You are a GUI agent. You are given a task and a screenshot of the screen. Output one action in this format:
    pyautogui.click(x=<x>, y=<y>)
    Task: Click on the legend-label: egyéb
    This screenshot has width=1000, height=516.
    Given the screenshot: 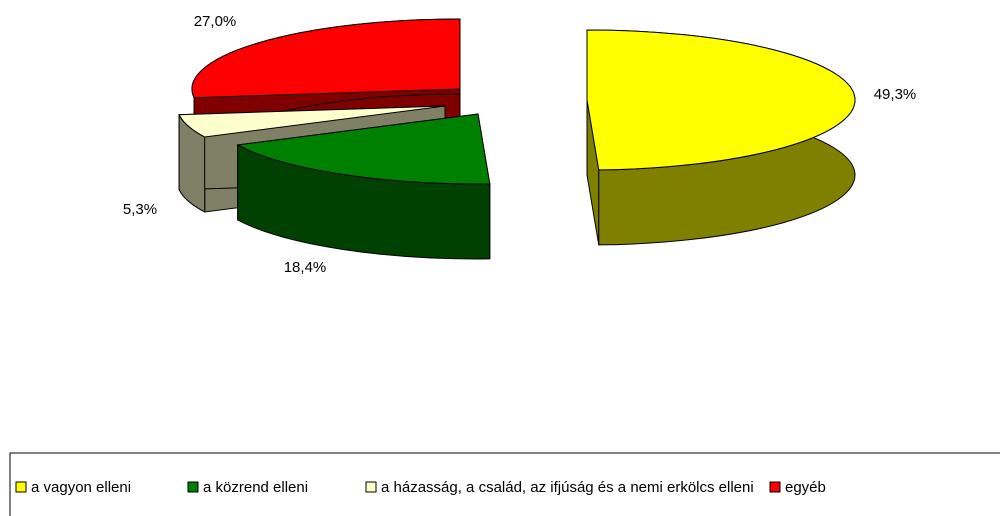 What is the action you would take?
    pyautogui.click(x=805, y=487)
    